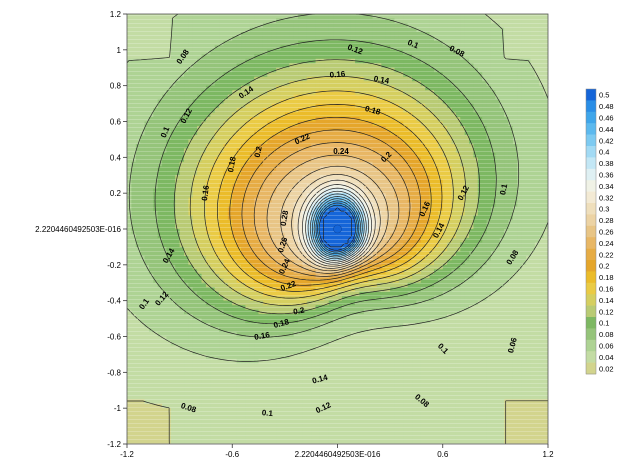 Image resolution: width=628 pixels, height=461 pixels. I want to click on x-tick-label: 2.2204460492503E-016, so click(338, 454).